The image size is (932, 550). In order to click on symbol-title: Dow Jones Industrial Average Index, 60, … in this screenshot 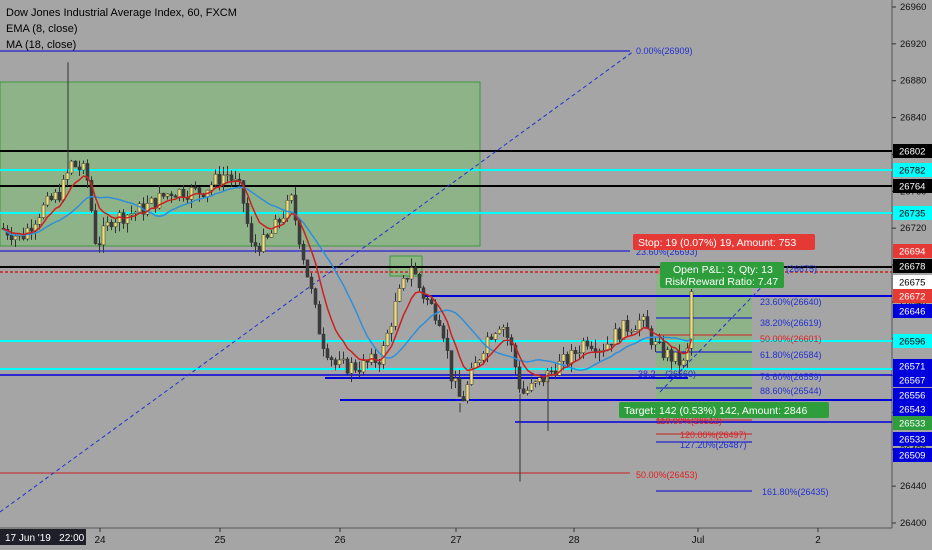, I will do `click(121, 13)`.